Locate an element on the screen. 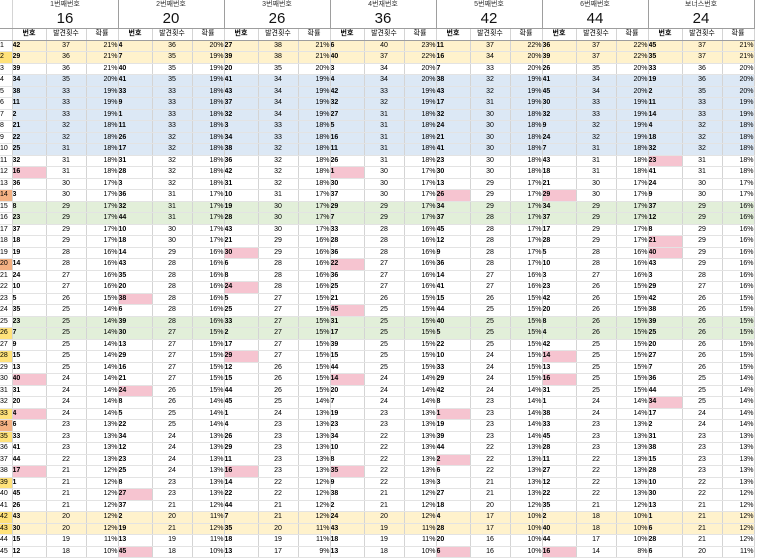  number-cell: 1 is located at coordinates (559, 402).